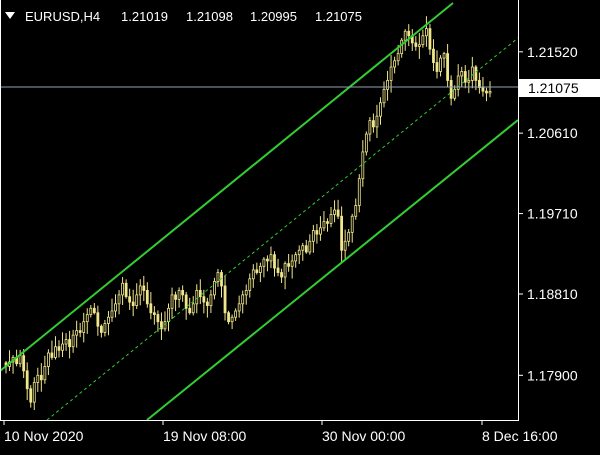 This screenshot has width=600, height=455. Describe the element at coordinates (548, 213) in the screenshot. I see `price-axis: 1.21520 1.20610 1.19710 1.18810 1.17900` at that location.